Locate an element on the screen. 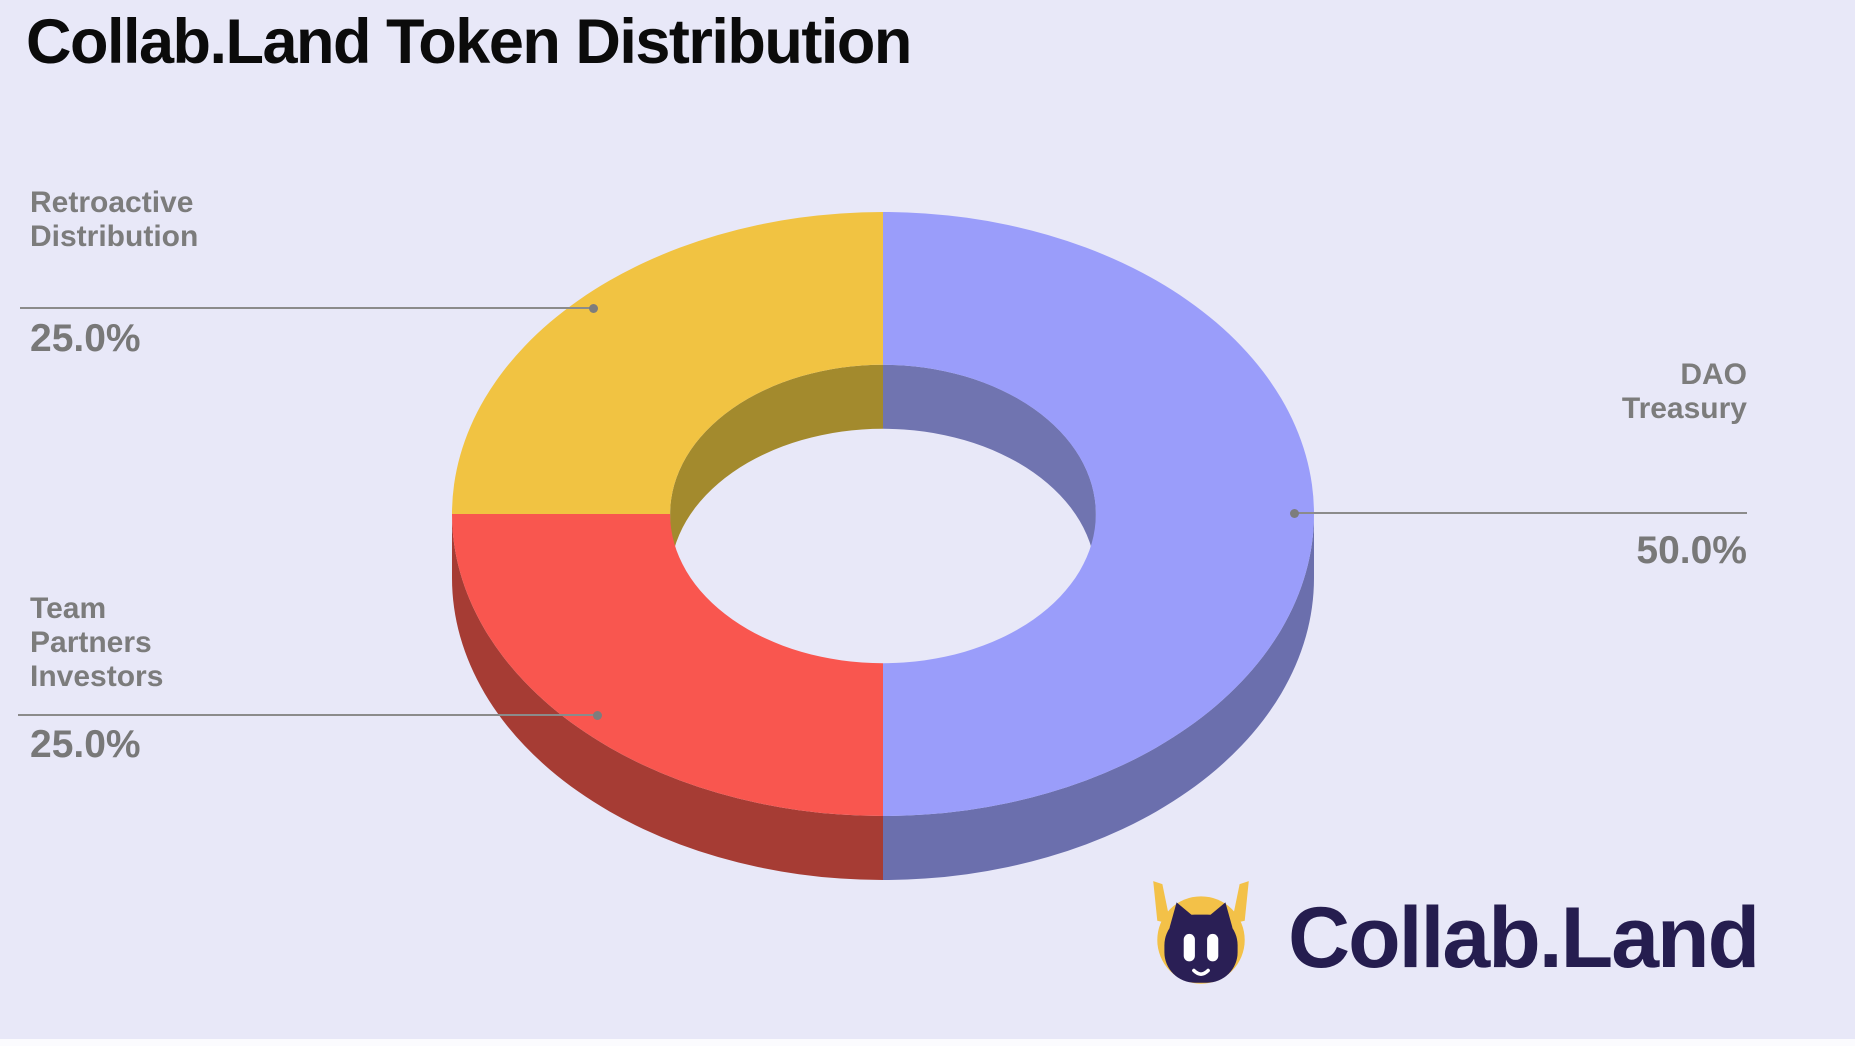 This screenshot has width=1855, height=1046. slice-side-dao-treasury is located at coordinates (1098, 697).